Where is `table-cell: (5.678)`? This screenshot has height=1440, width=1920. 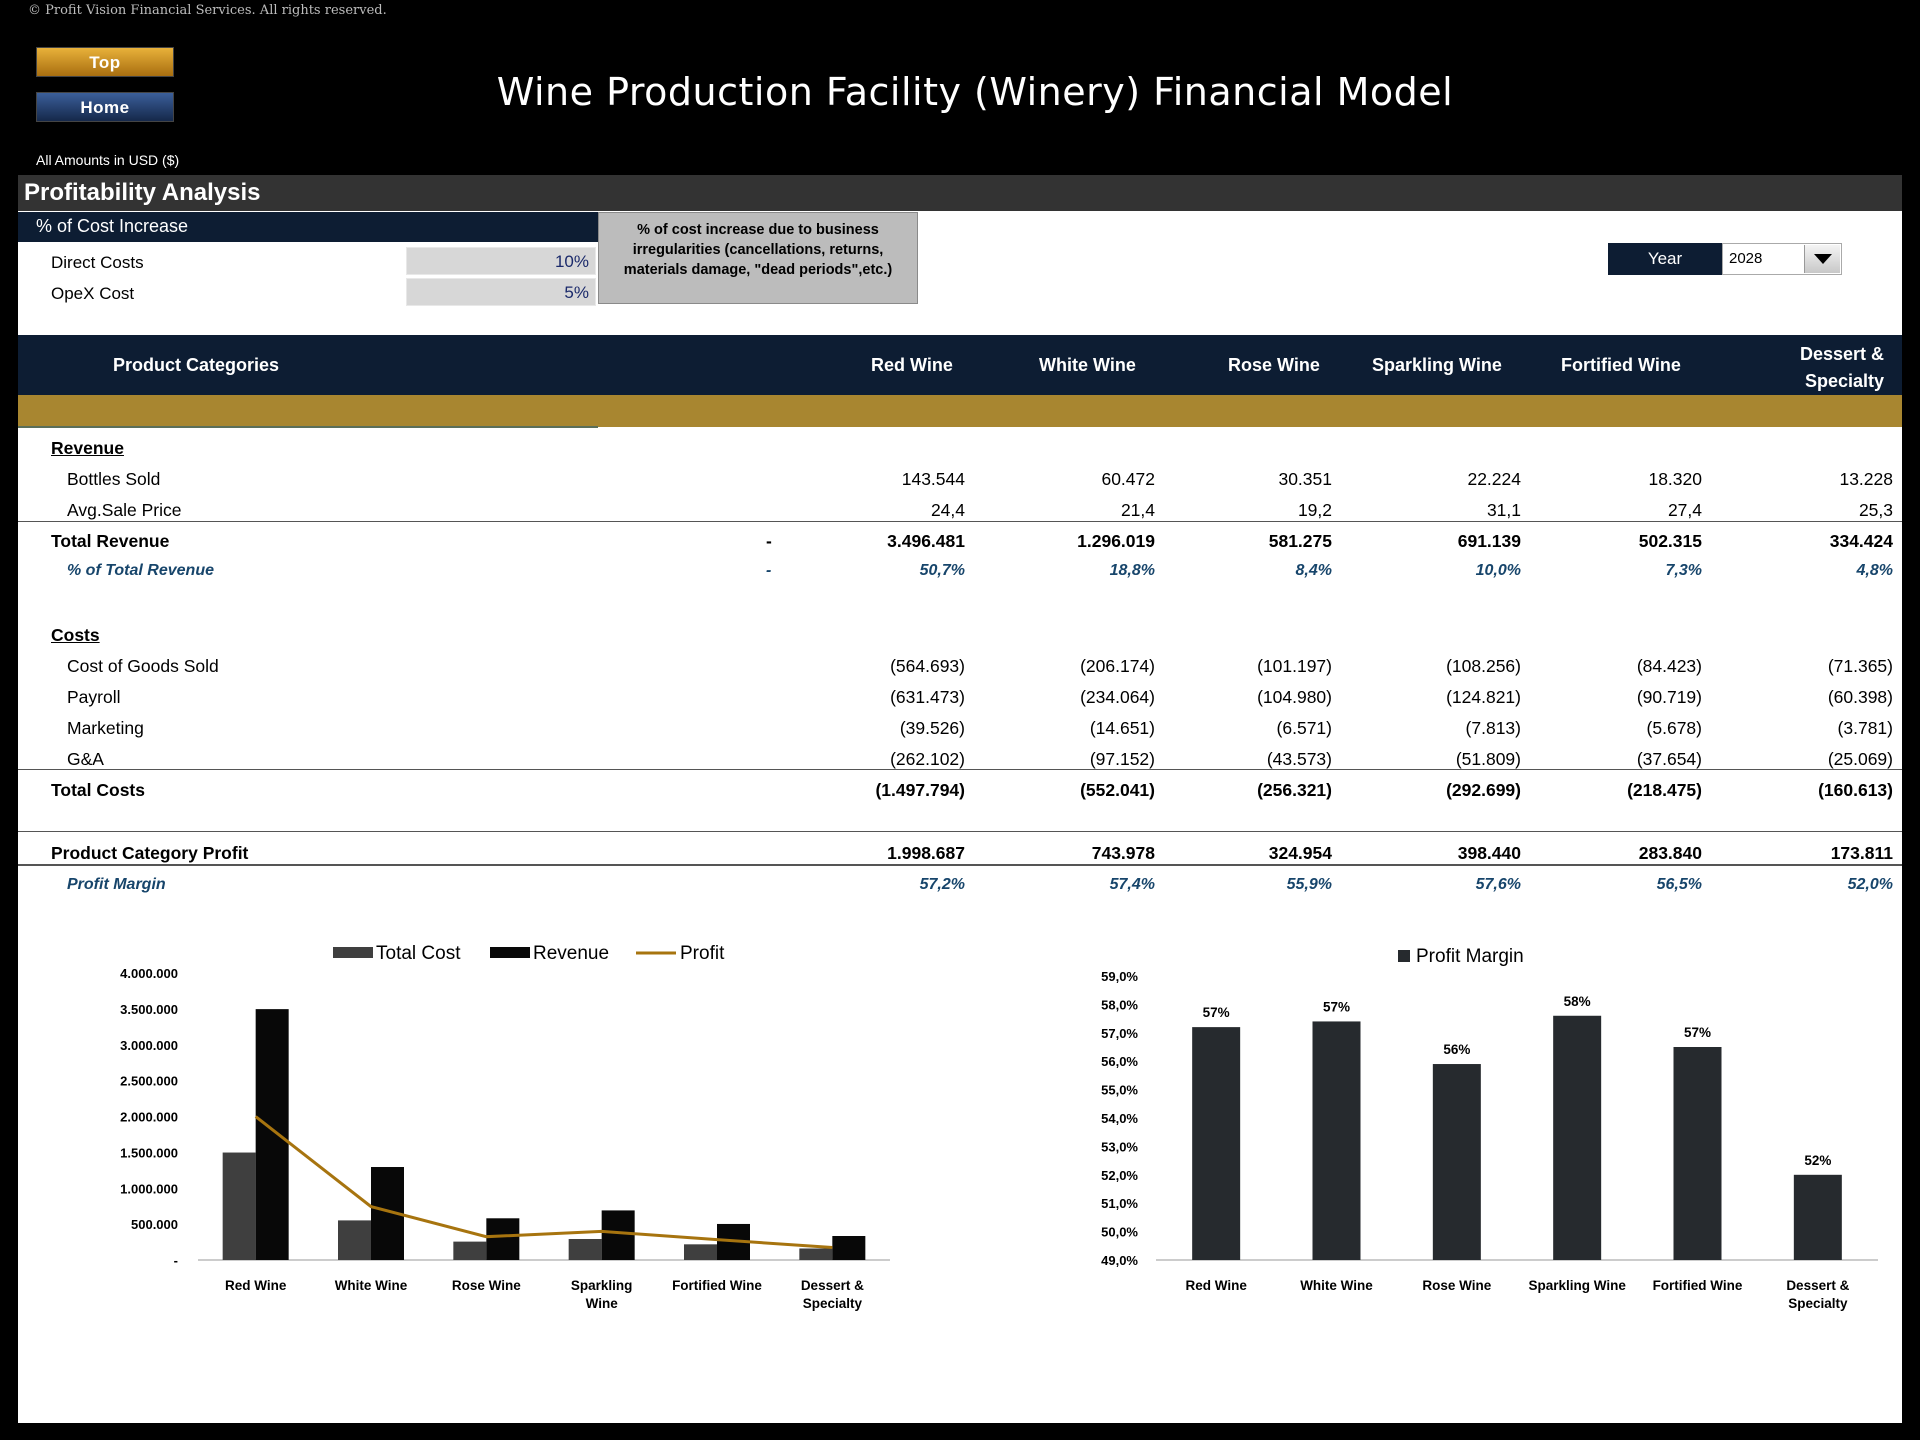
table-cell: (5.678) is located at coordinates (1674, 728).